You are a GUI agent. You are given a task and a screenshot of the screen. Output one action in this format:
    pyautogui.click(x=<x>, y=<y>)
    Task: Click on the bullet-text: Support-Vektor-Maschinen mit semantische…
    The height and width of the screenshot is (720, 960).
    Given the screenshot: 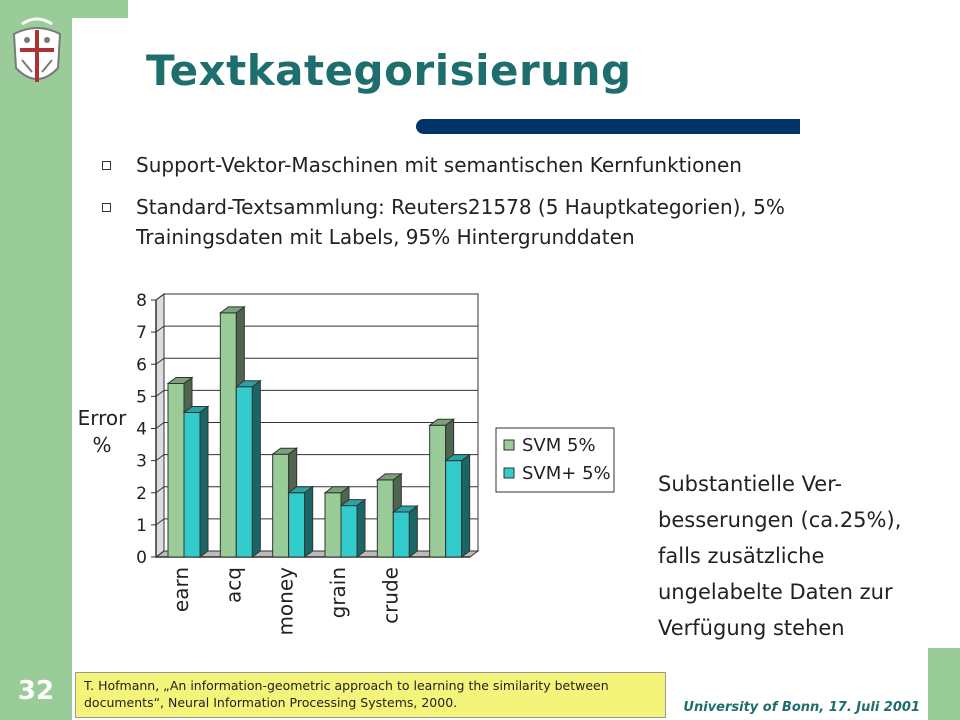 What is the action you would take?
    pyautogui.click(x=439, y=165)
    